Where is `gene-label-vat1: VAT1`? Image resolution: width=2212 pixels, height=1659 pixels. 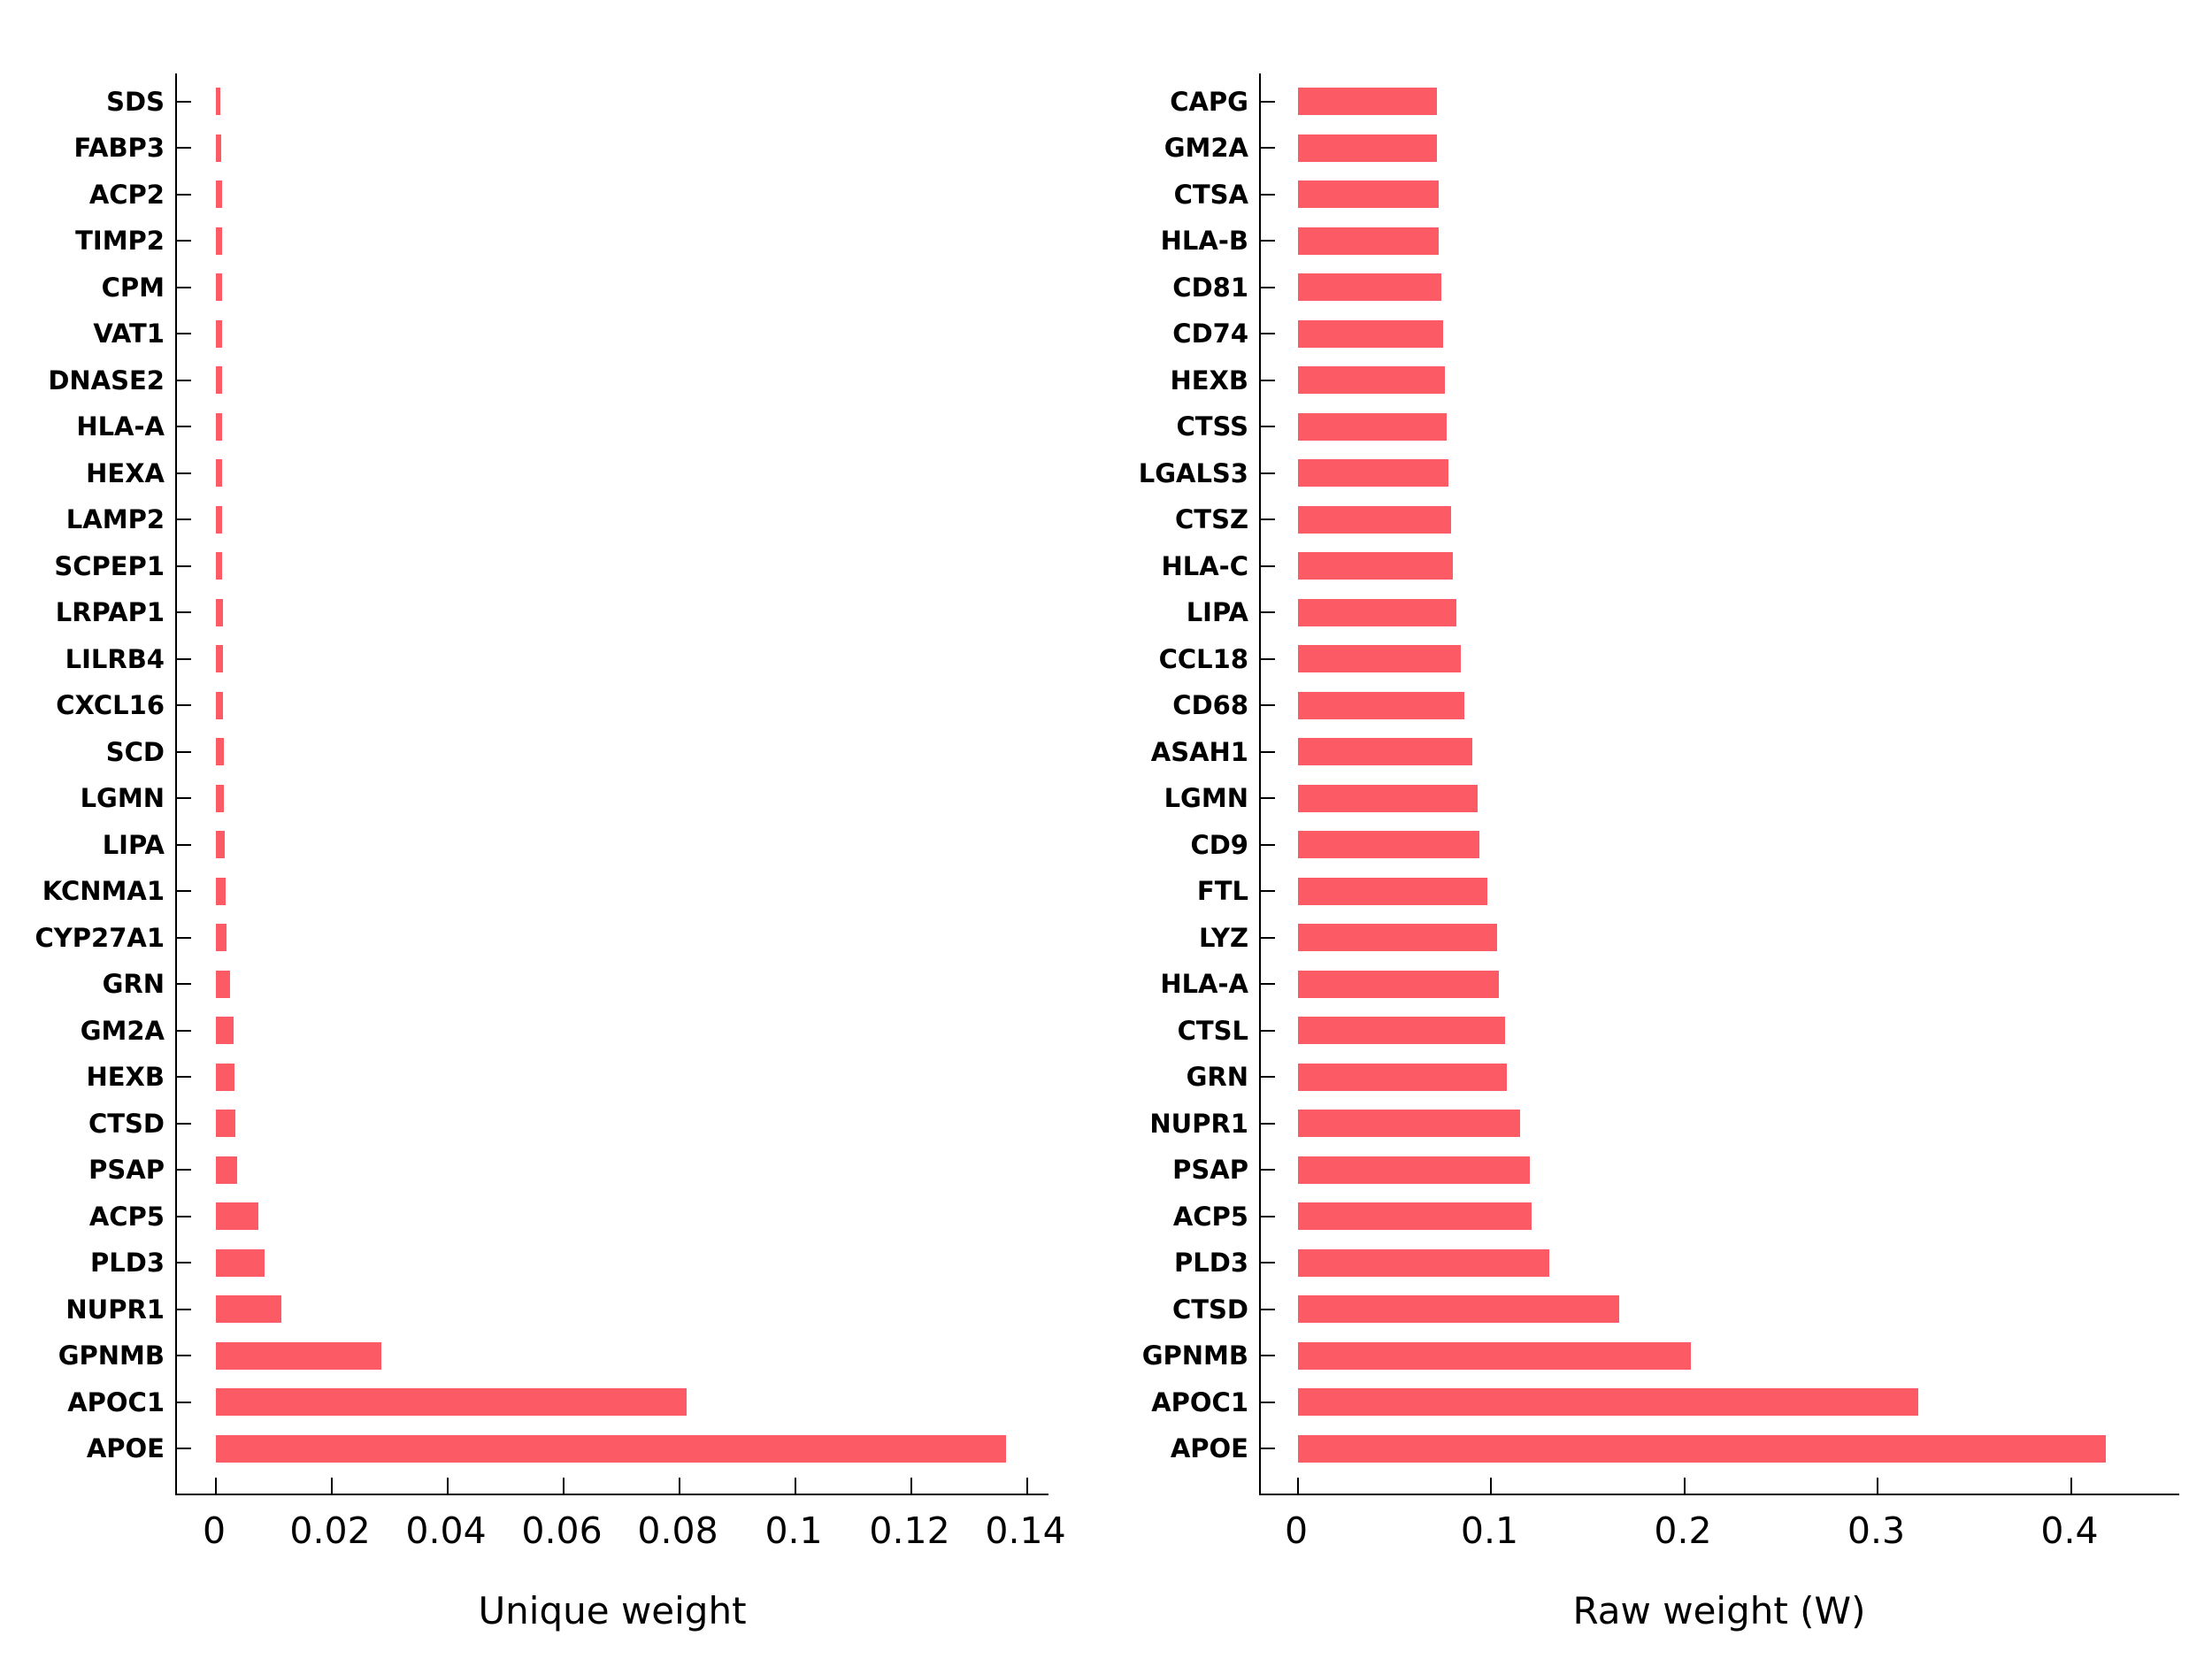
gene-label-vat1: VAT1 is located at coordinates (129, 334).